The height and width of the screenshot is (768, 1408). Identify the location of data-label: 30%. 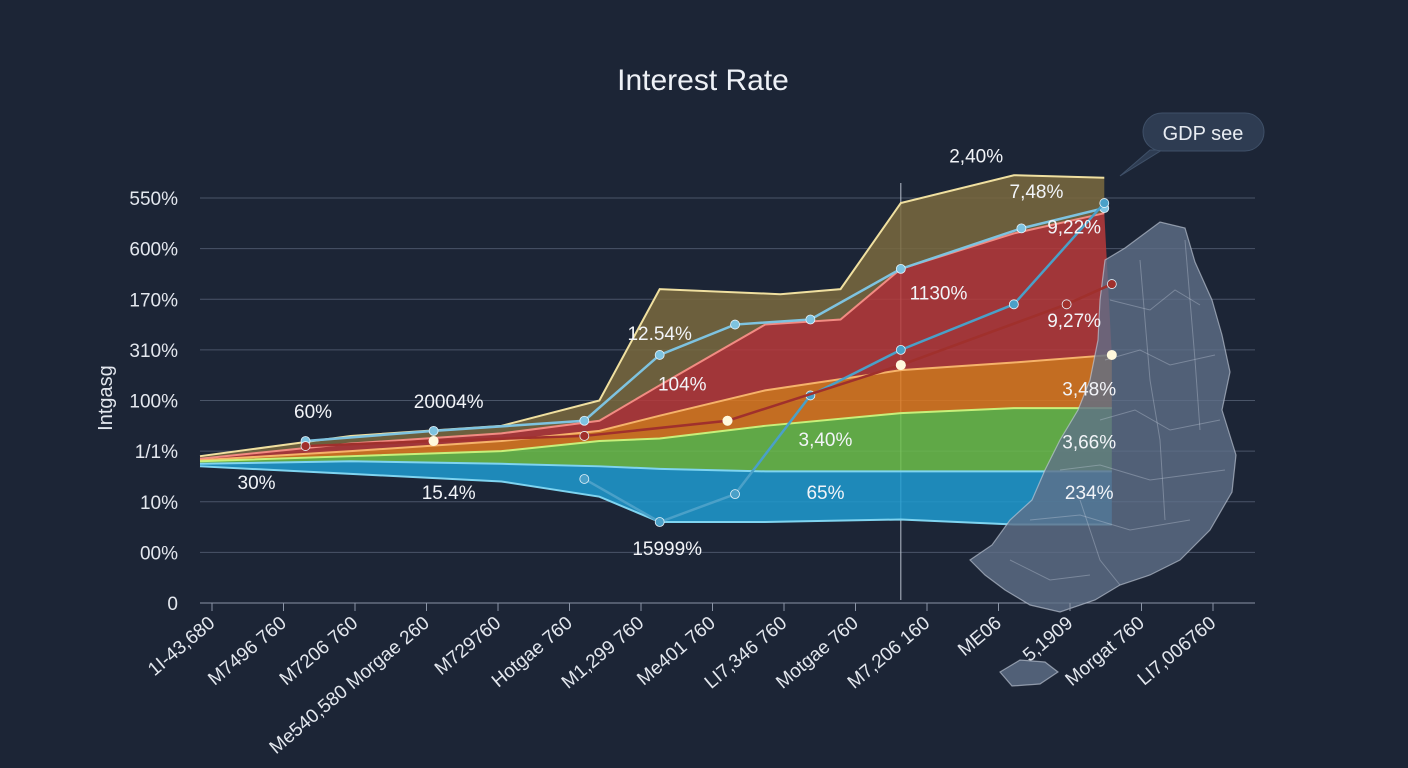
(257, 483).